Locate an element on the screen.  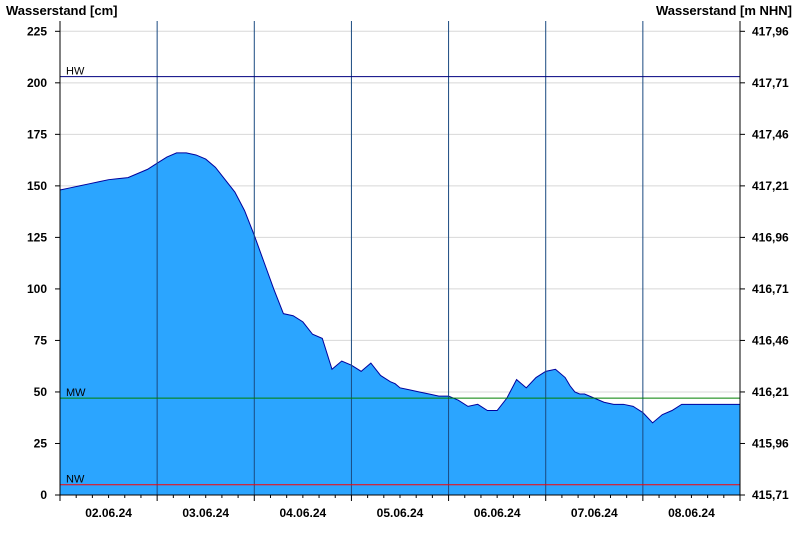
x-tick-label: 06.06.24 is located at coordinates (497, 513).